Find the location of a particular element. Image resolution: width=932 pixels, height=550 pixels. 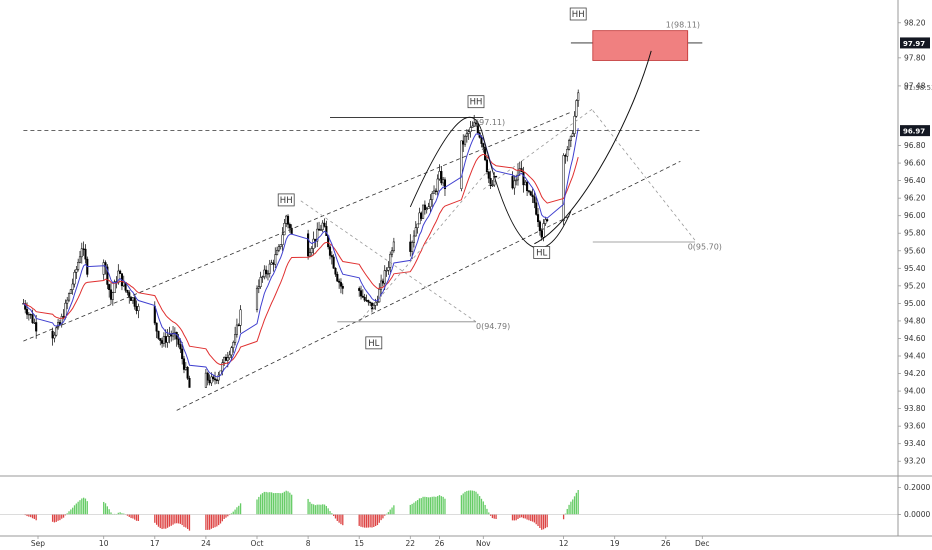

bar-countdown: 01:38:53 is located at coordinates (918, 88).